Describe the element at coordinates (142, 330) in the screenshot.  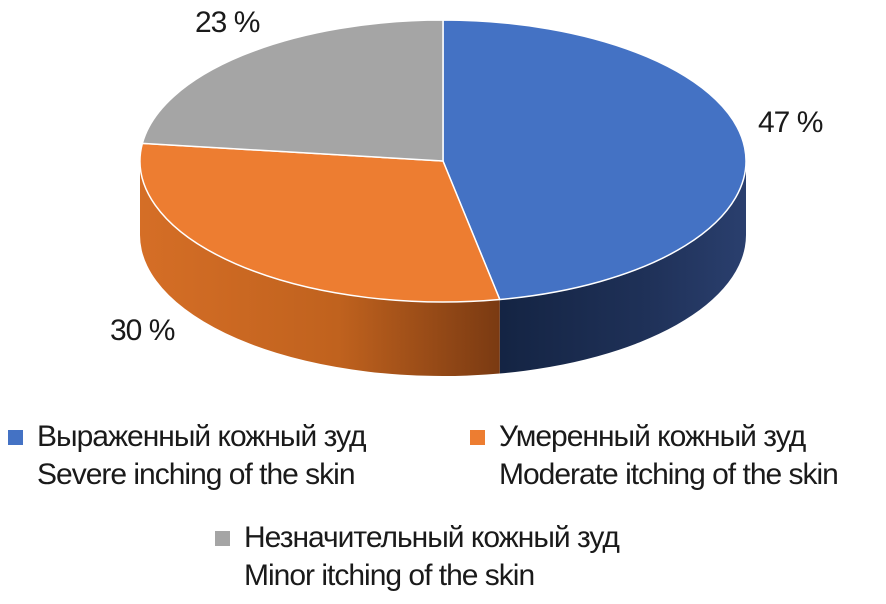
I see `data-label-moderate: 30 %` at that location.